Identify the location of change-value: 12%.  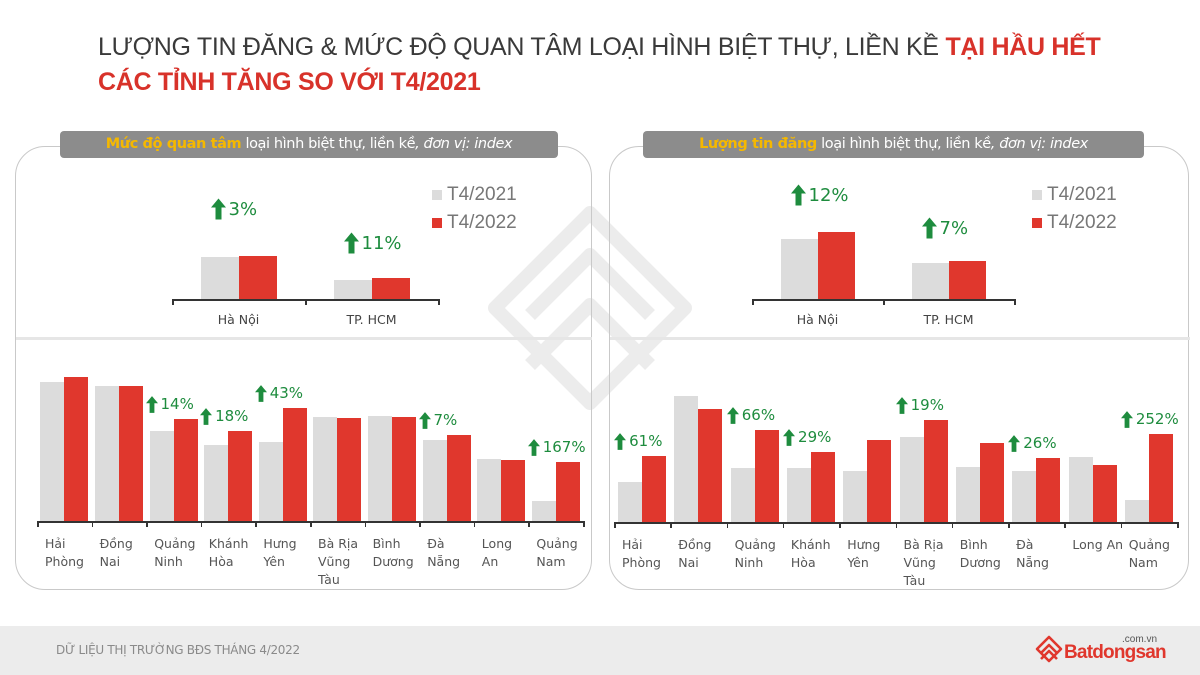
(828, 195).